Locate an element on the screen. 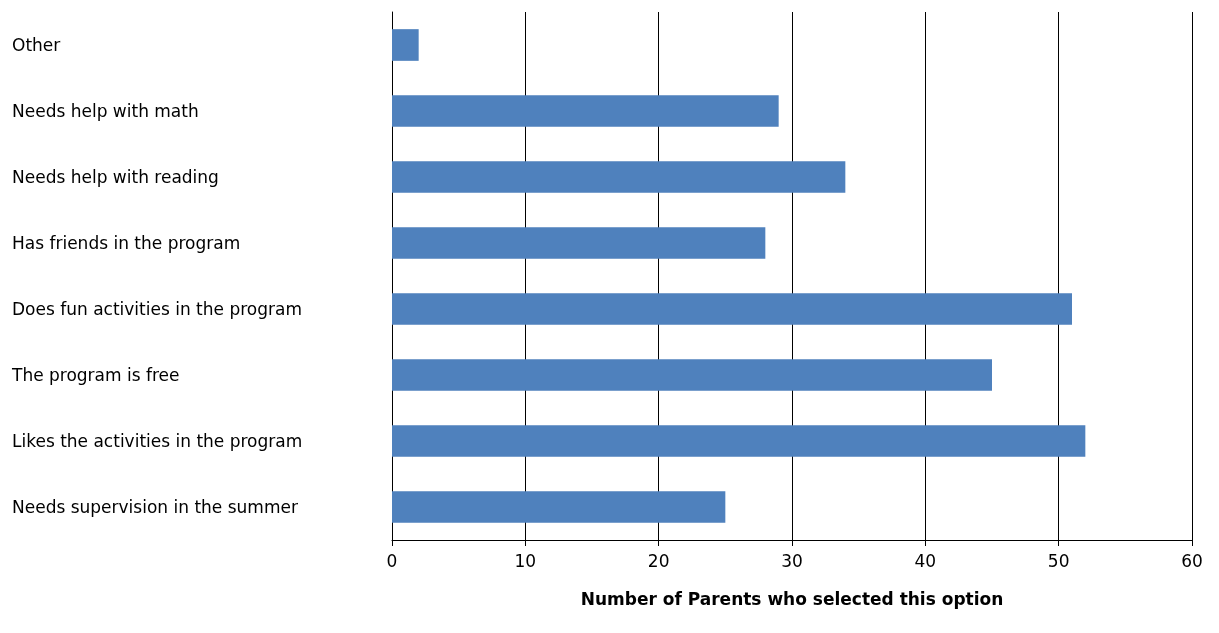  x-tick-label: 40 is located at coordinates (925, 560).